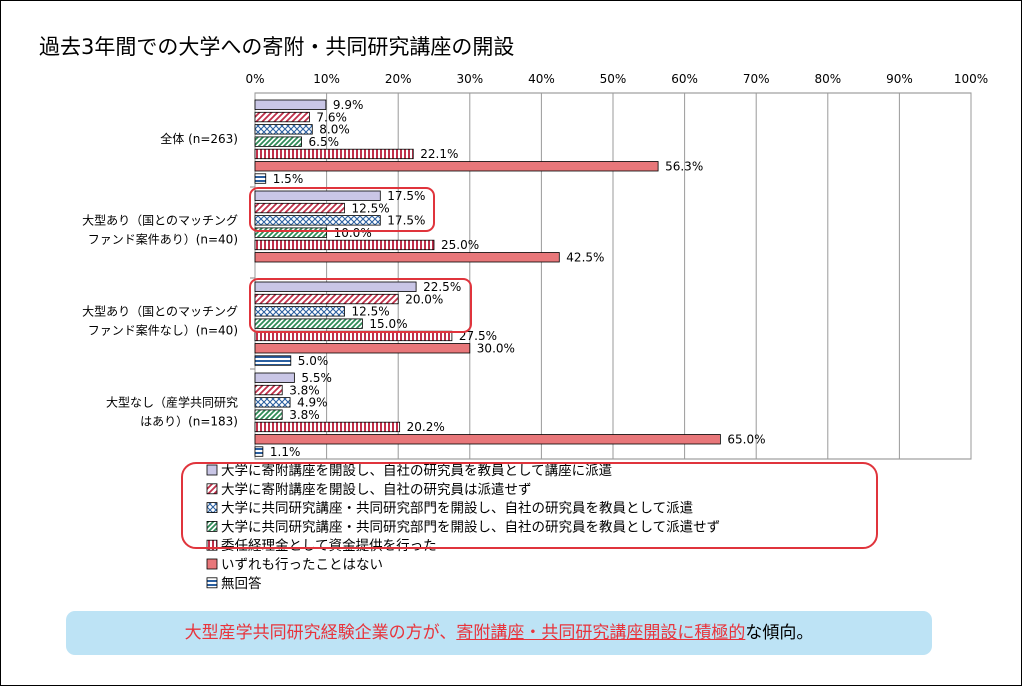  I want to click on chart-title: 過去3年間での大学への寄附・共同研究講座の開設, so click(277, 47).